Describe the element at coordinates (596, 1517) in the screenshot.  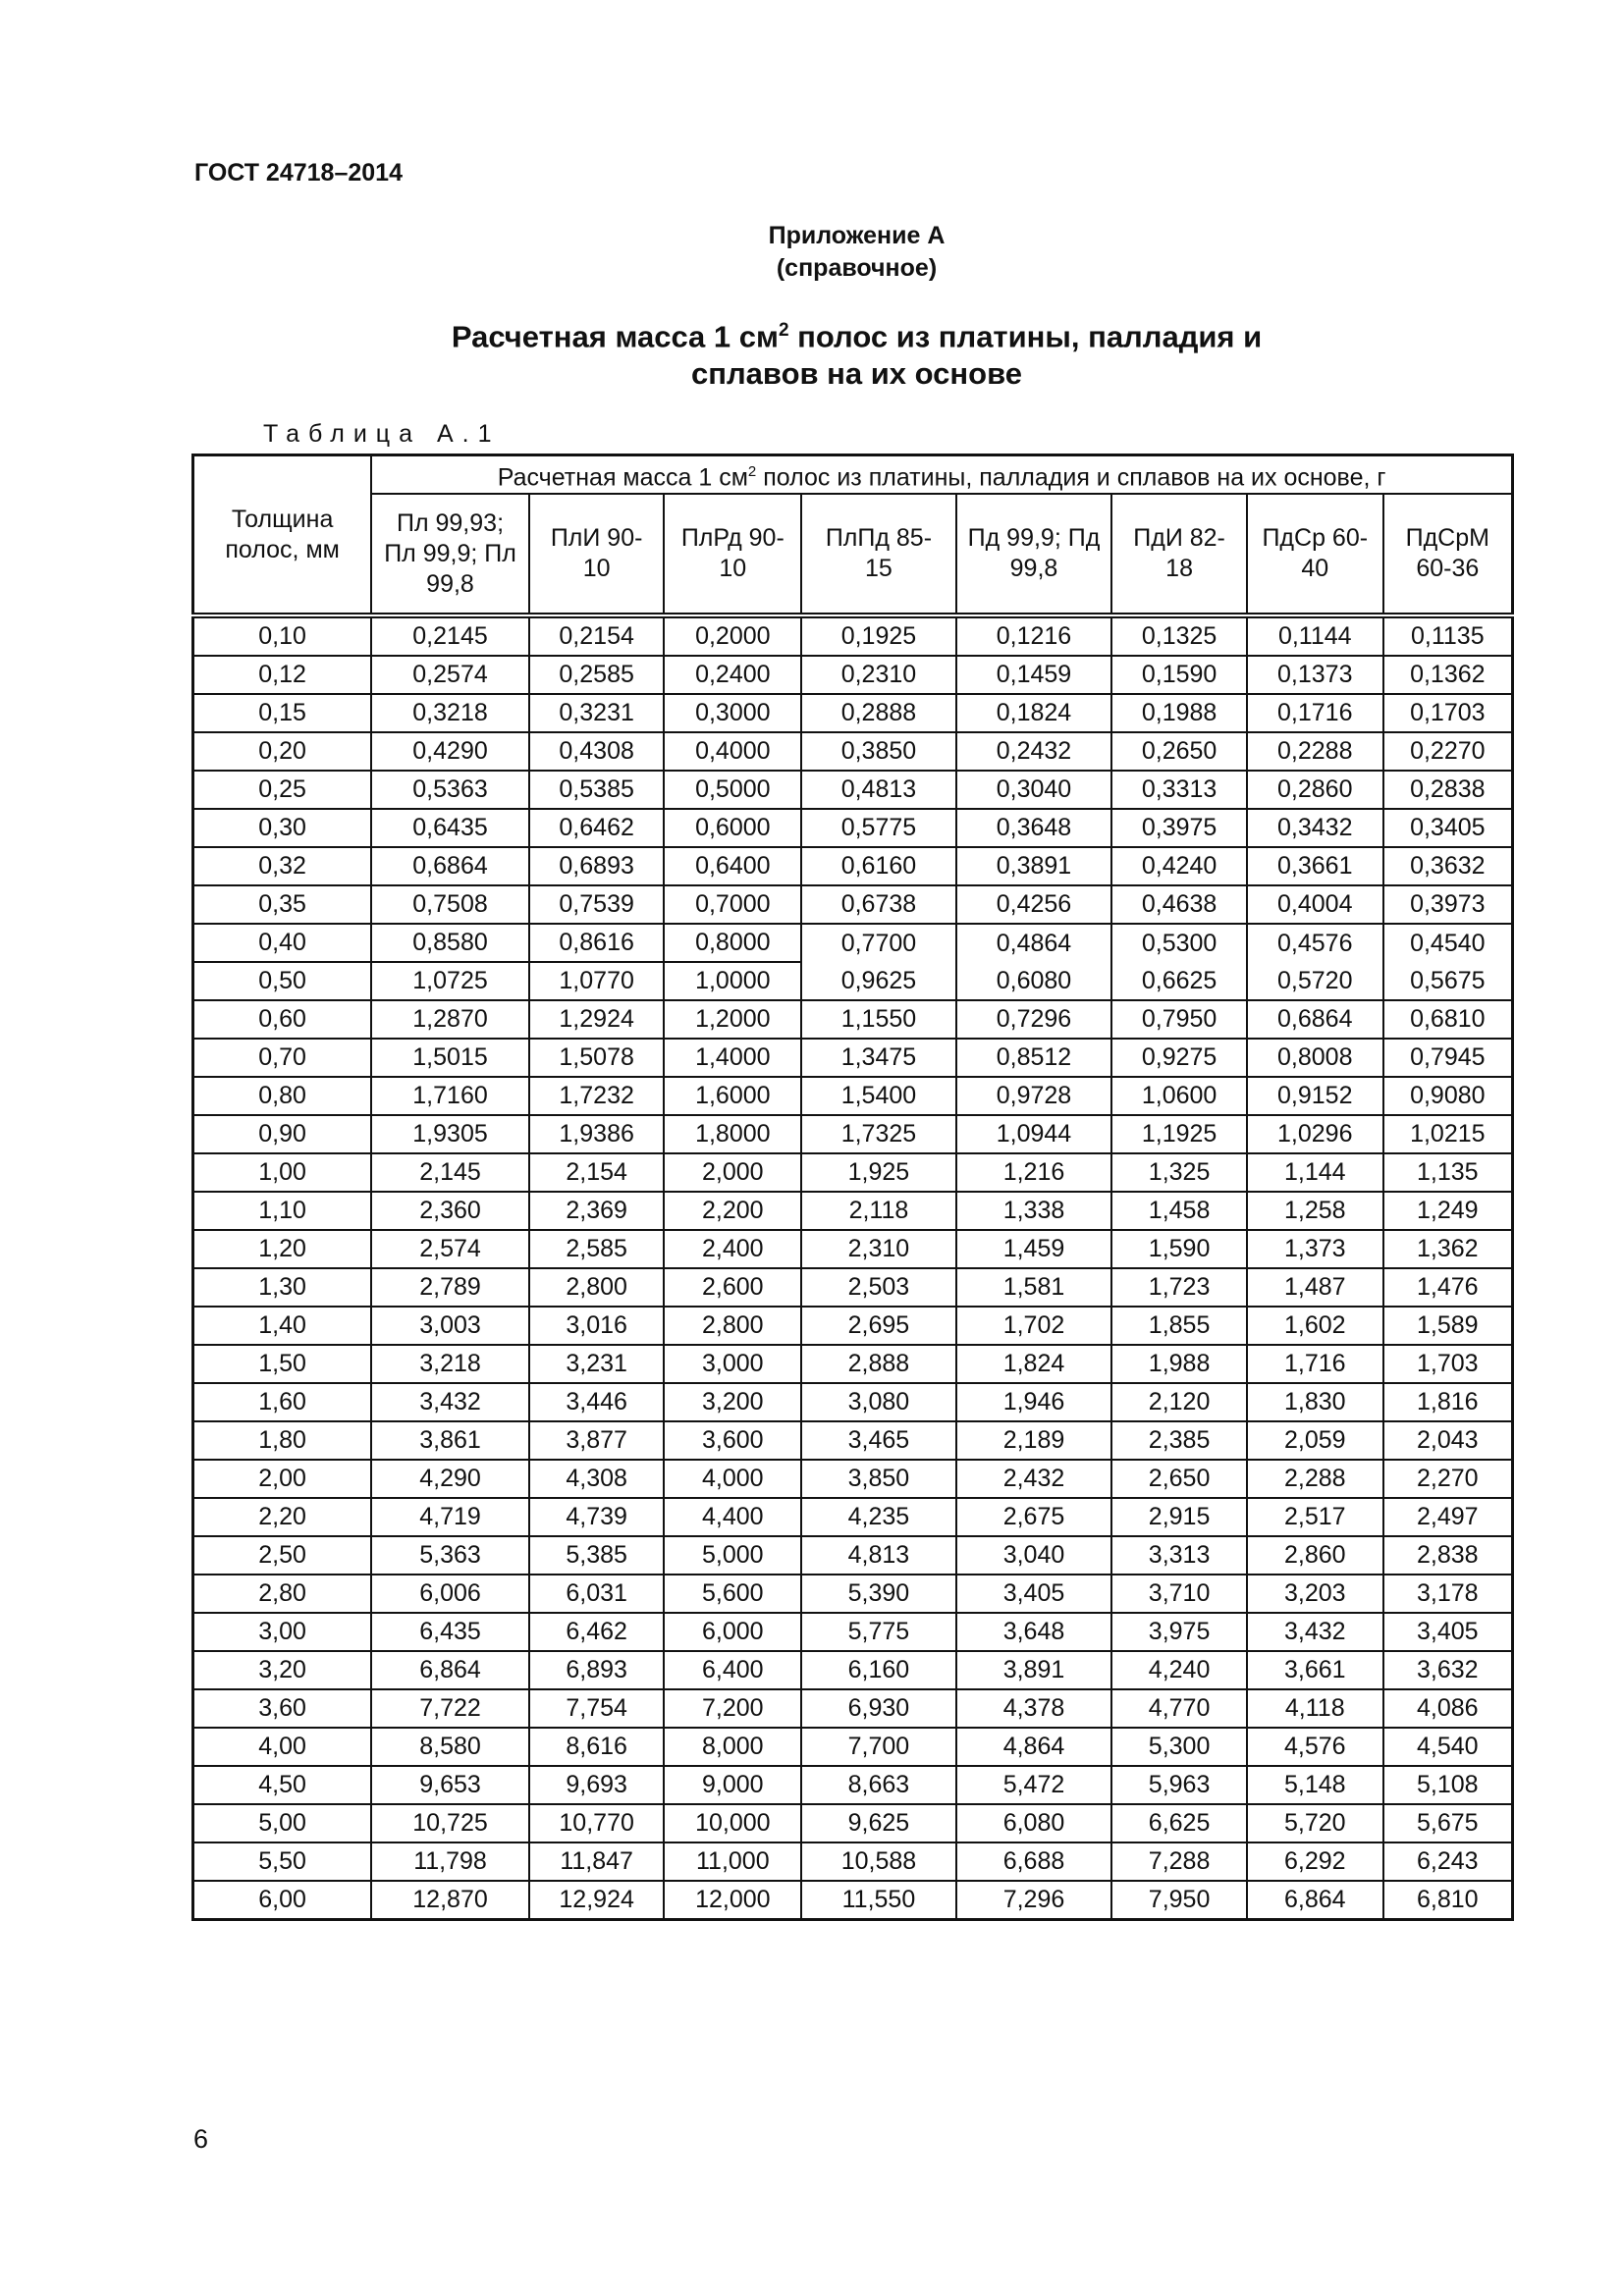
I see `mass-cell: 4,739` at that location.